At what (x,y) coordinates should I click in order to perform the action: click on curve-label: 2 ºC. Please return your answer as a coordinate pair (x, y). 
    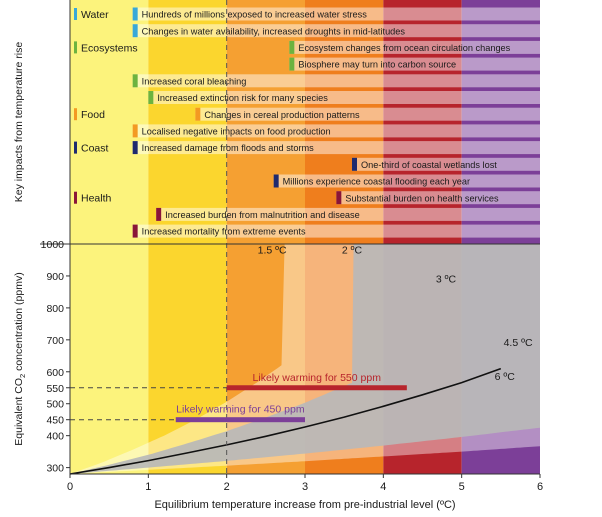
    Looking at the image, I should click on (352, 251).